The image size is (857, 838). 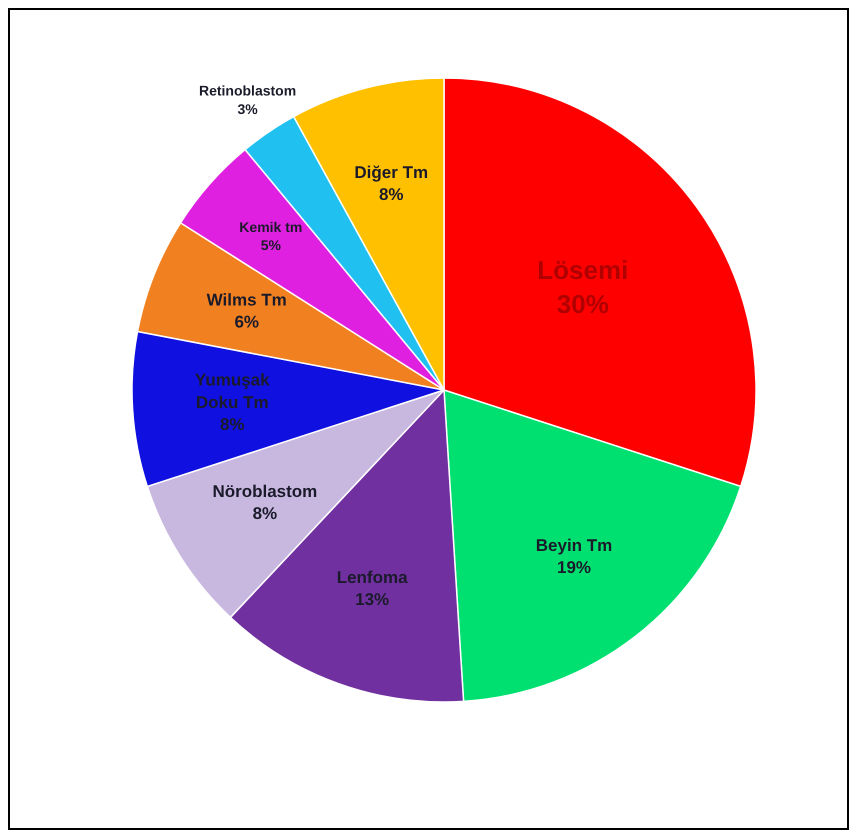 I want to click on slice-label: Retinoblastom, so click(x=247, y=90).